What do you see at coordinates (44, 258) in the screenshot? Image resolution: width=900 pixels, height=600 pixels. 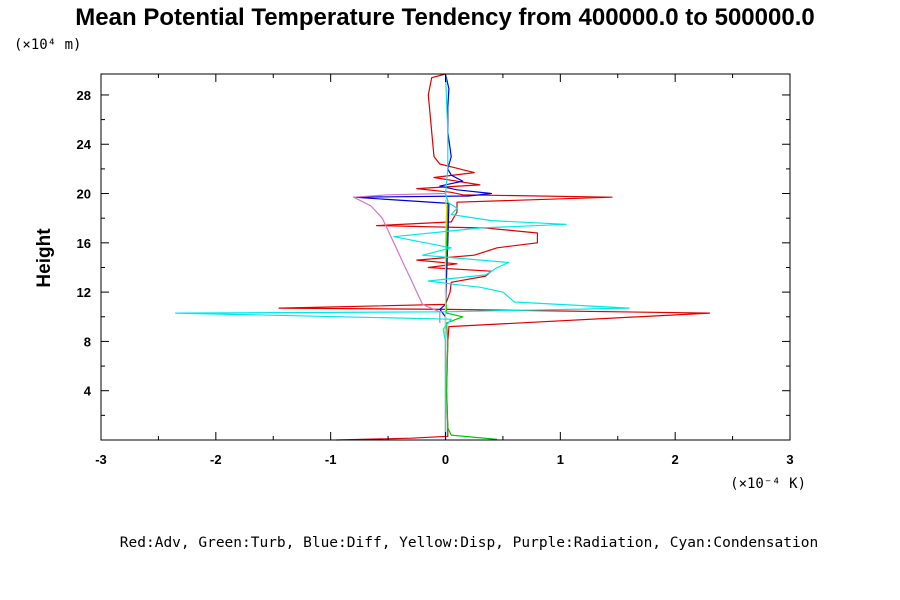 I see `y-axis-label: Height` at bounding box center [44, 258].